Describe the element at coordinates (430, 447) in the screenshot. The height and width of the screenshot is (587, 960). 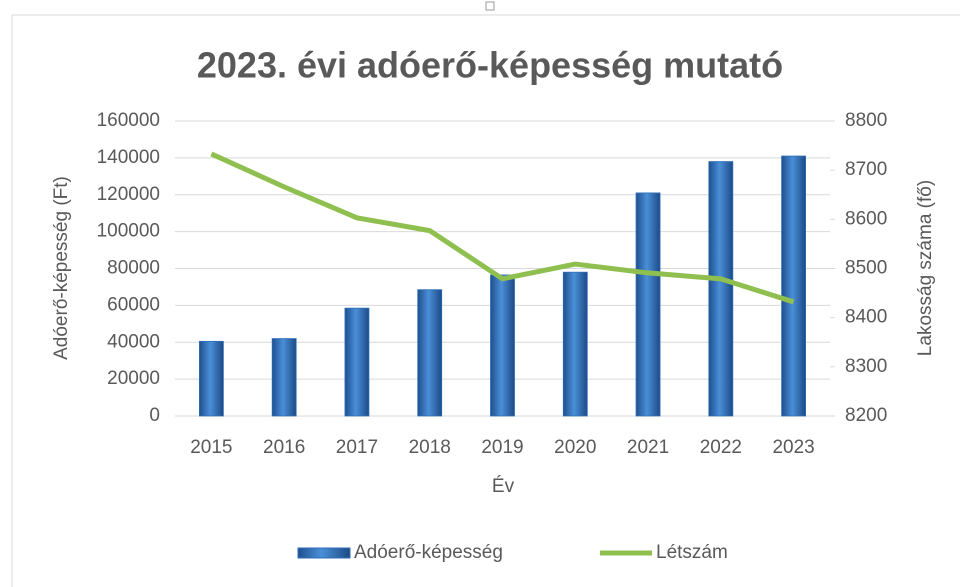
I see `x-tick-label: 2018` at that location.